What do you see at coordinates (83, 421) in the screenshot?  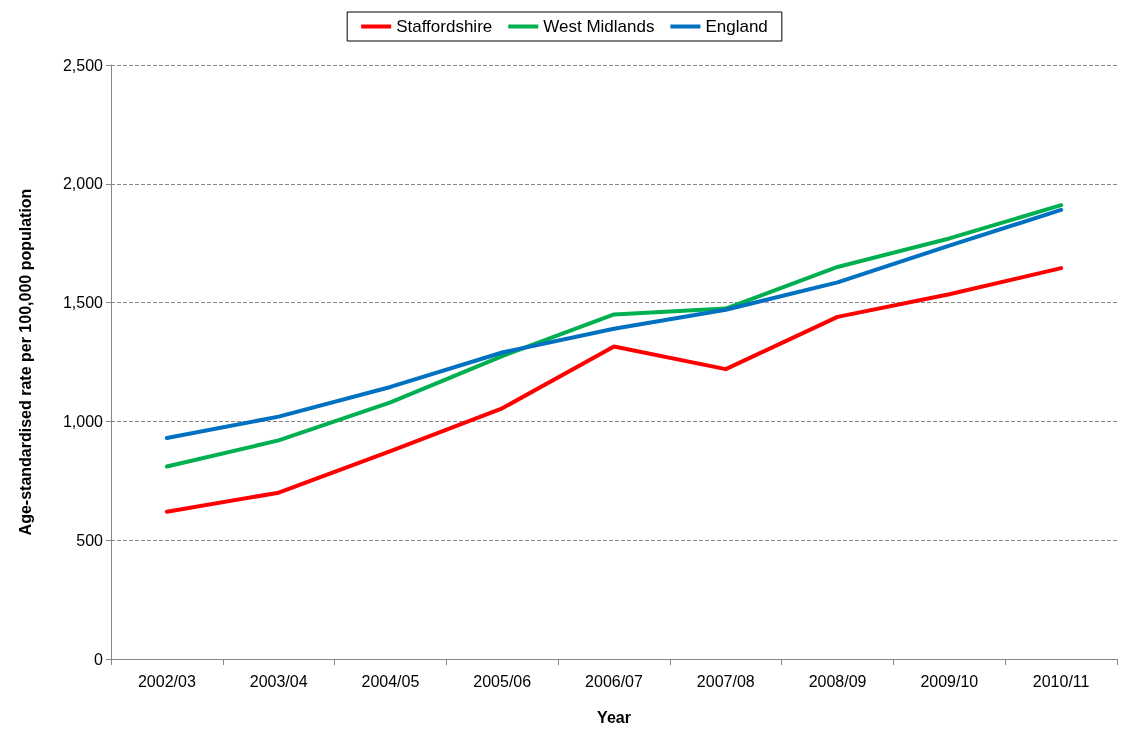 I see `y-tick-label: 1,000` at bounding box center [83, 421].